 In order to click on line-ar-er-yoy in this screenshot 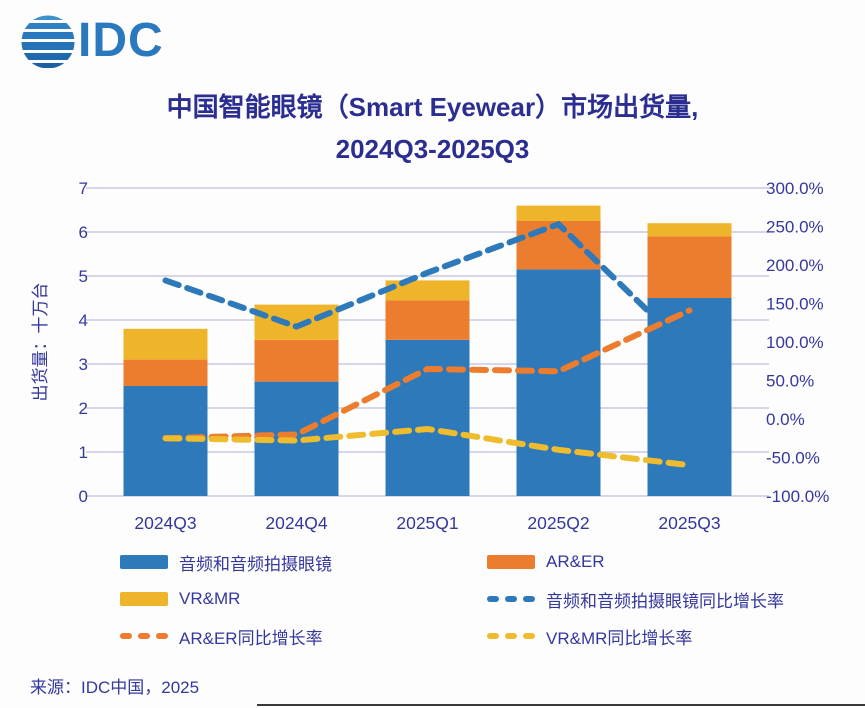, I will do `click(427, 374)`.